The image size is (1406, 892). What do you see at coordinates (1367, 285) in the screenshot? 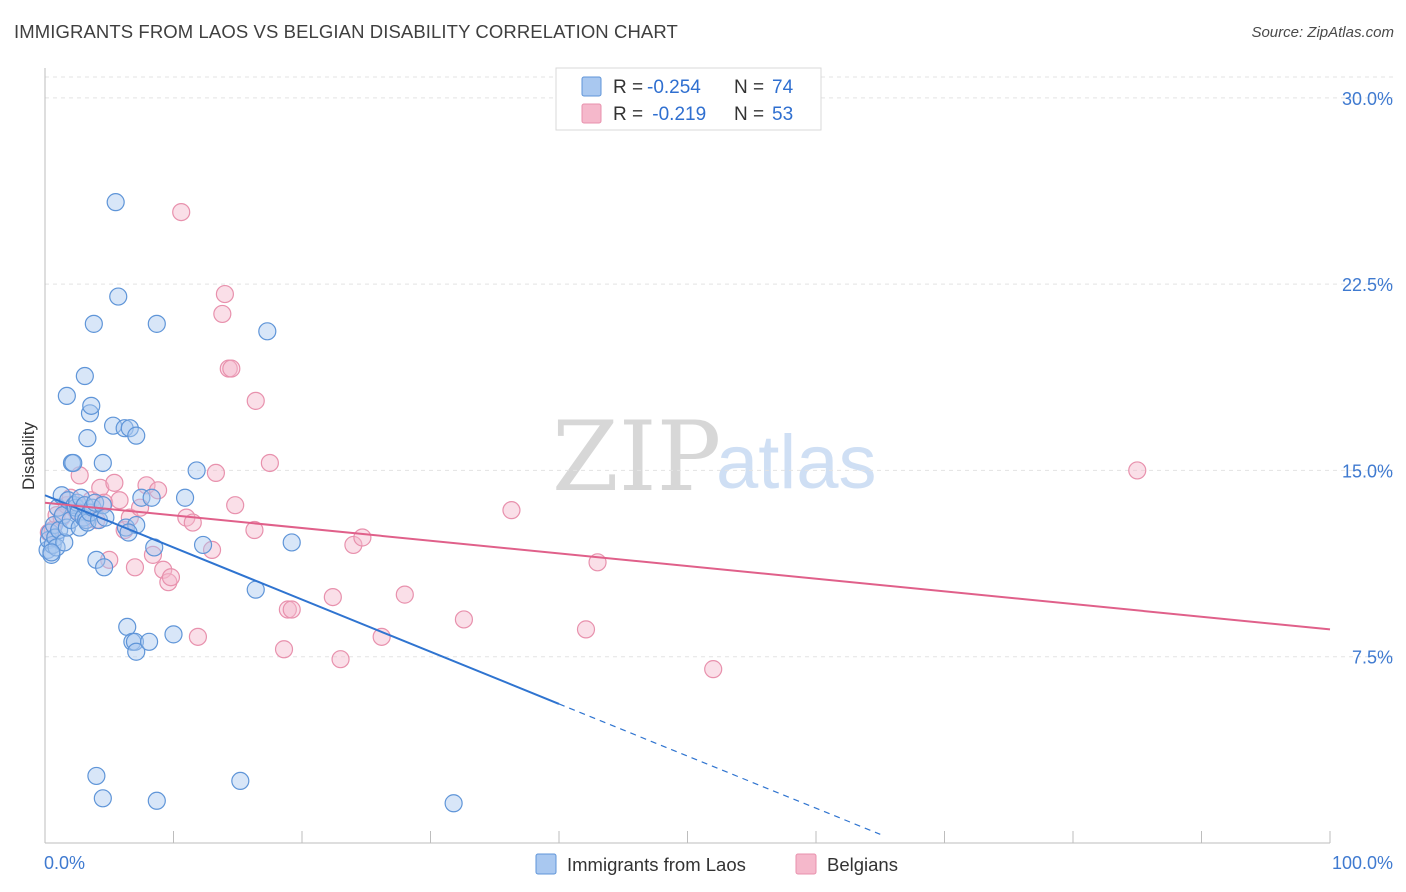
I see `y-tick-label: 22.5%` at bounding box center [1367, 285].